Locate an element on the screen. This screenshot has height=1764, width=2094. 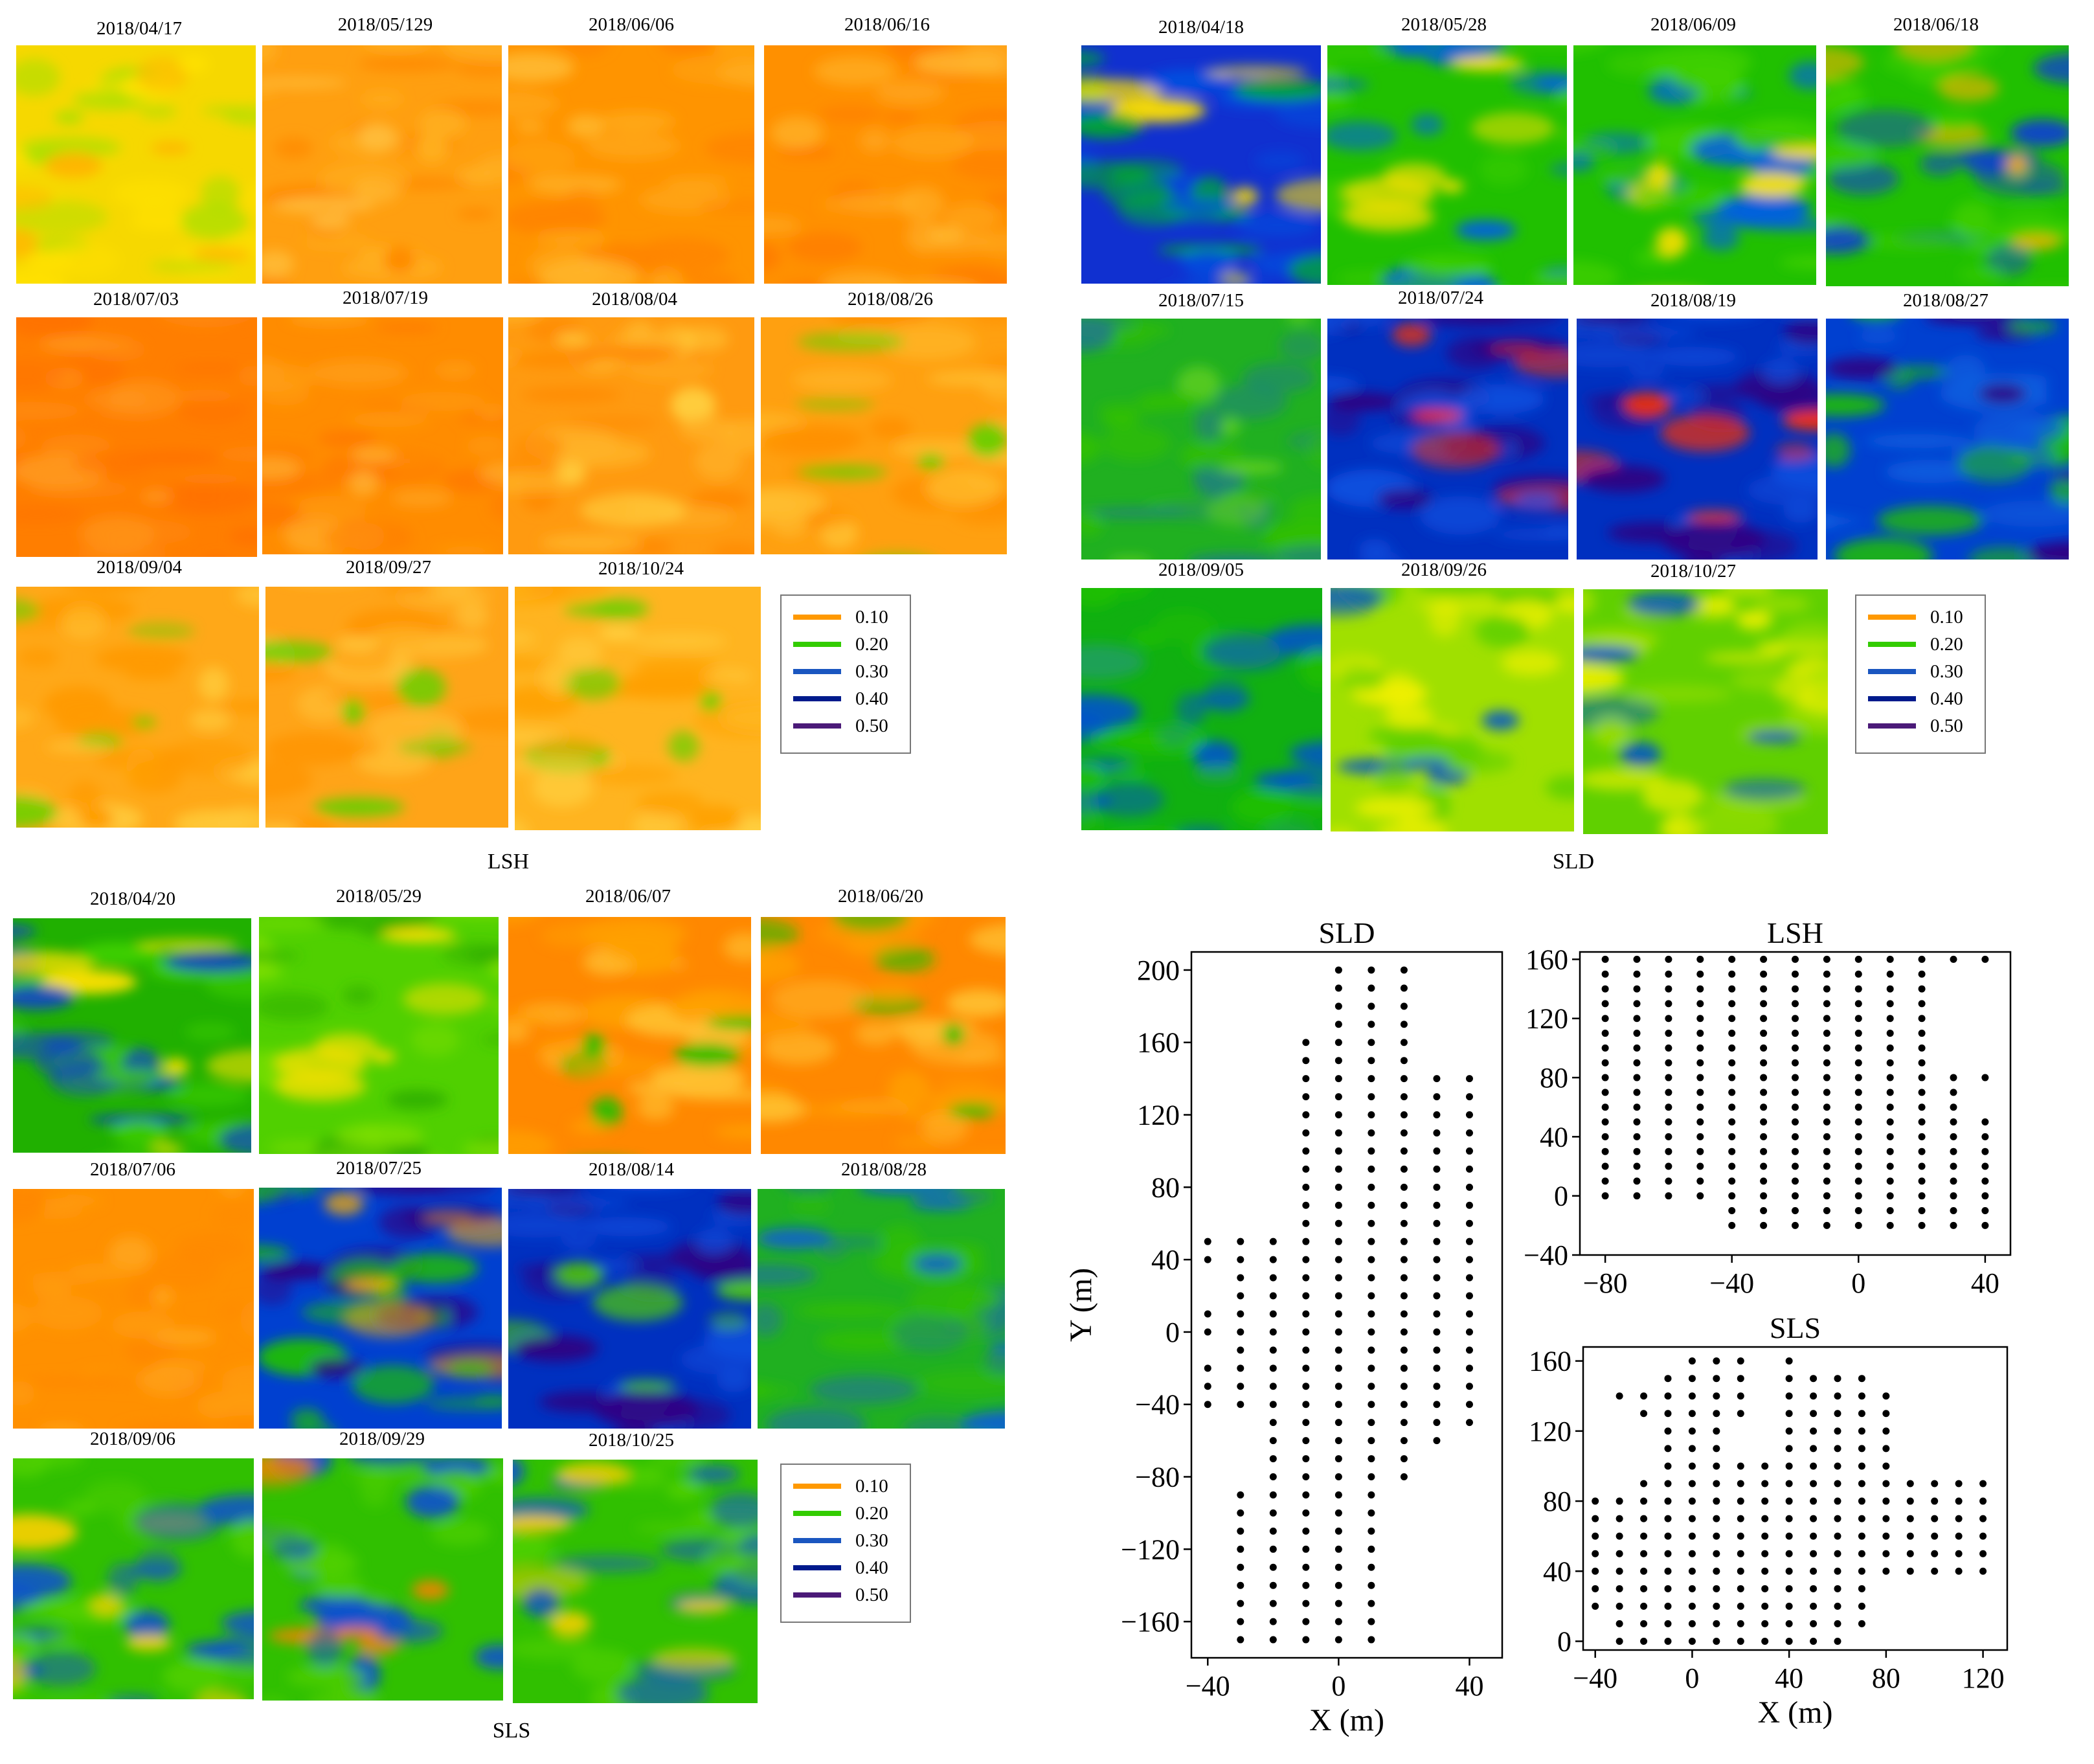
sld-panel-label: SLD is located at coordinates (1573, 862).